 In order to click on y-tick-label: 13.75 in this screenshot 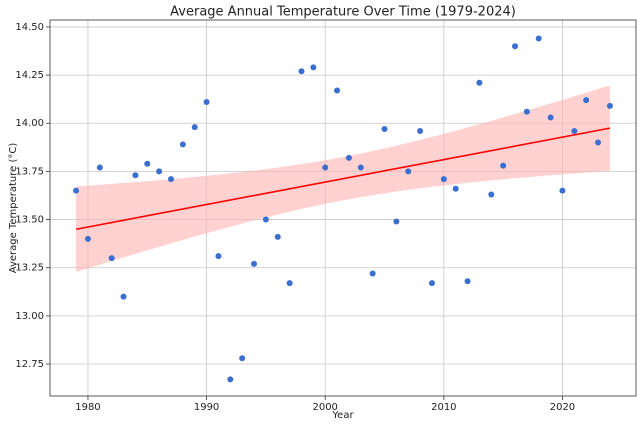, I will do `click(29, 171)`.